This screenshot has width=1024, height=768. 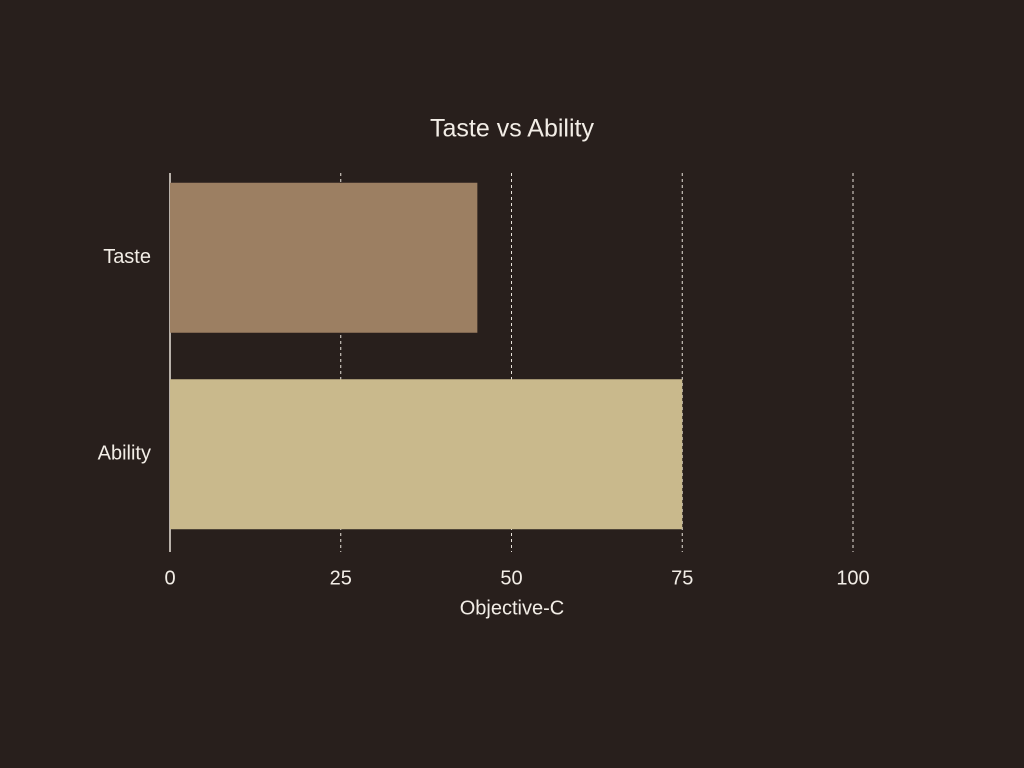 I want to click on x-axis-label: Objective-C, so click(x=512, y=608).